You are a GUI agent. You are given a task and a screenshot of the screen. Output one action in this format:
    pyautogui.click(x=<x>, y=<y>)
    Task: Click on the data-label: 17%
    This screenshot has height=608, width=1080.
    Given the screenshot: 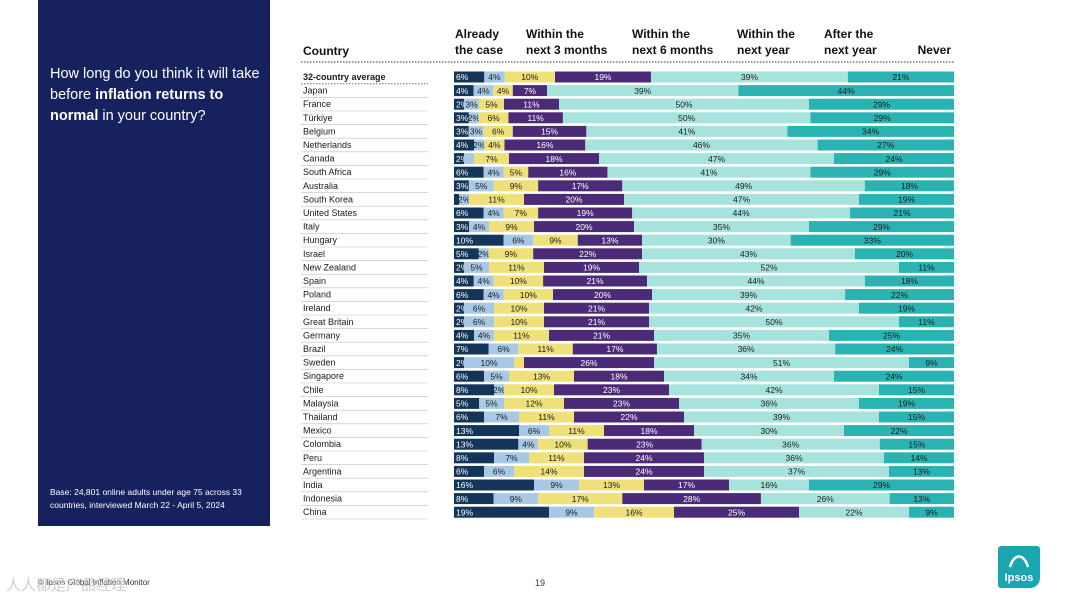 What is the action you would take?
    pyautogui.click(x=614, y=349)
    